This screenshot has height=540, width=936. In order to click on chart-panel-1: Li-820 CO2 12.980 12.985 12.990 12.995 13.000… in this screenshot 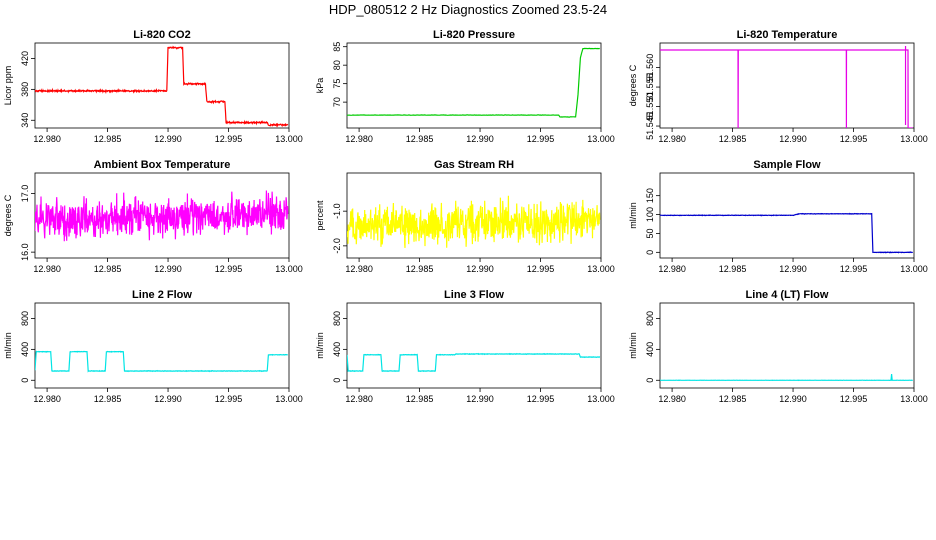, I will do `click(153, 86)`.